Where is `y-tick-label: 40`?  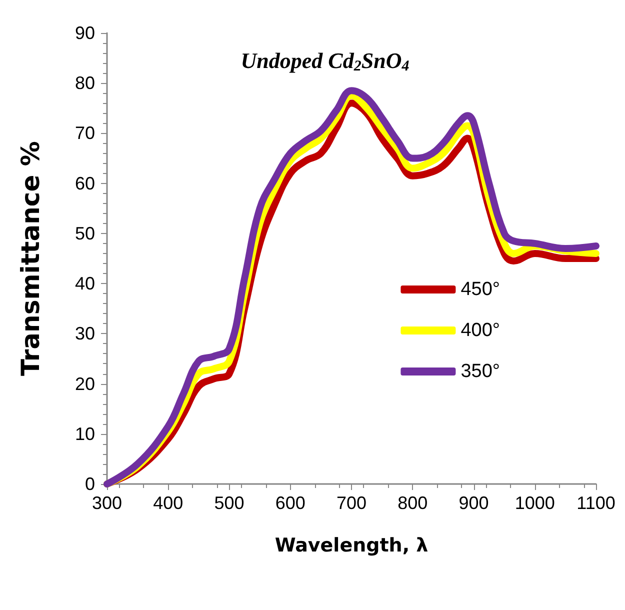
y-tick-label: 40 is located at coordinates (84, 284).